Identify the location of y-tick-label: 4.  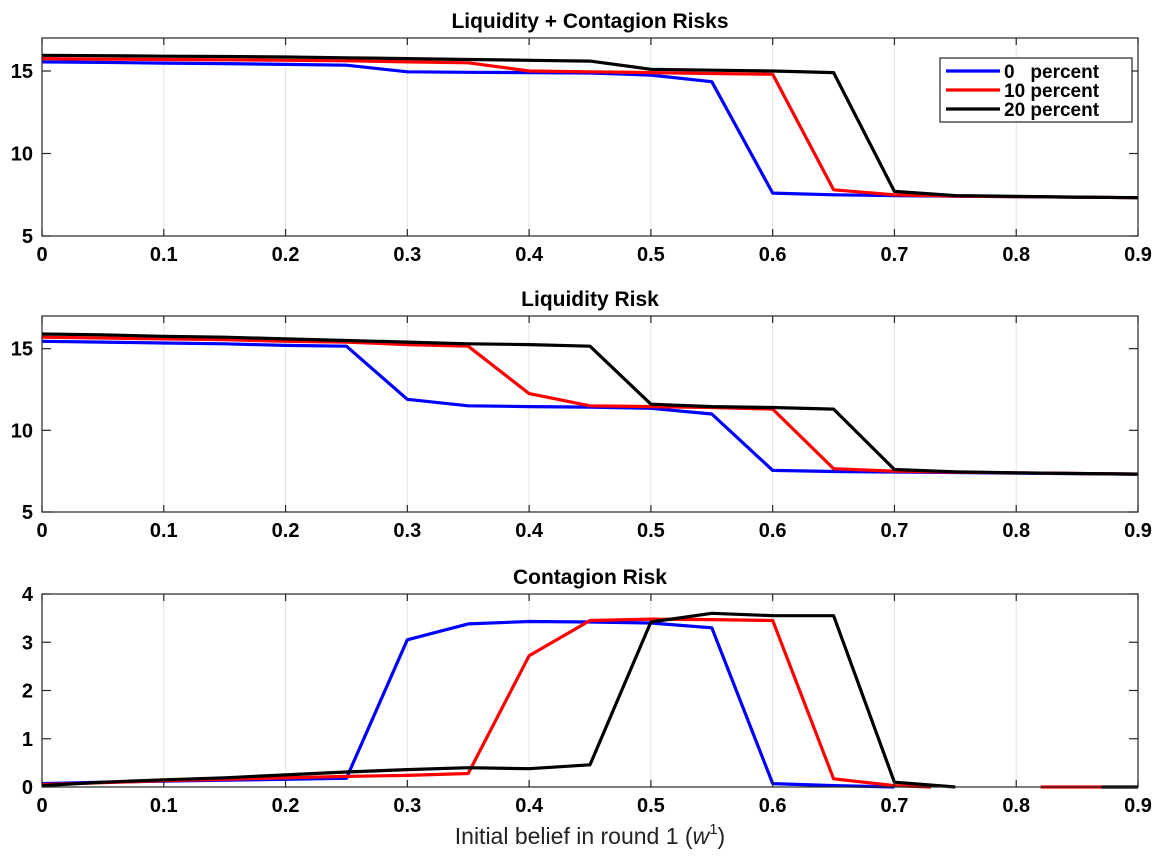
(28, 595).